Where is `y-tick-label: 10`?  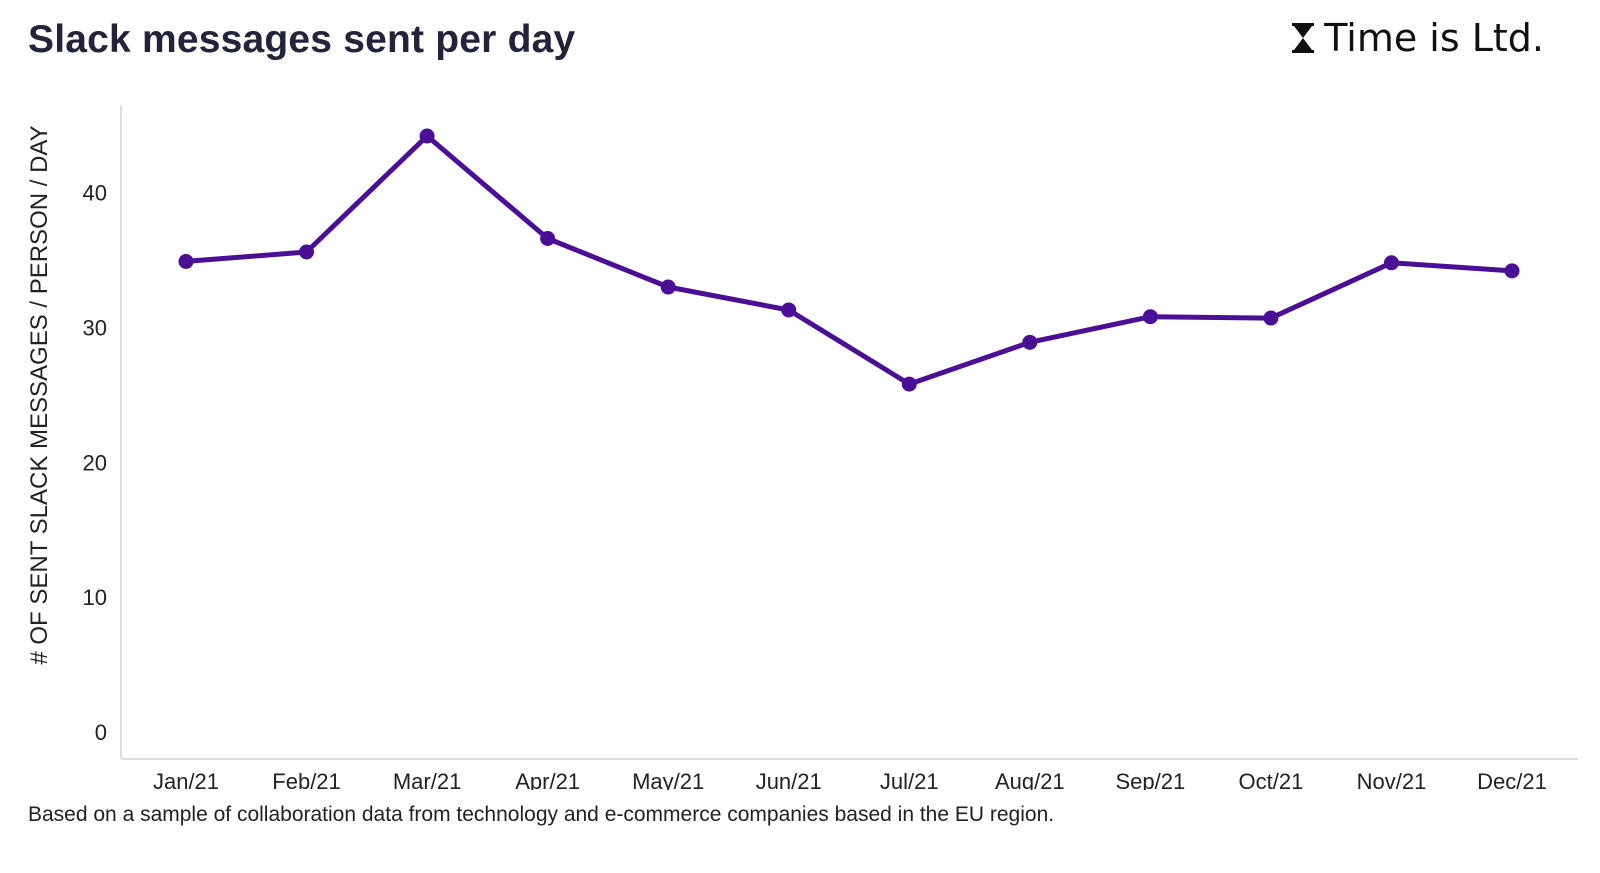 y-tick-label: 10 is located at coordinates (95, 597).